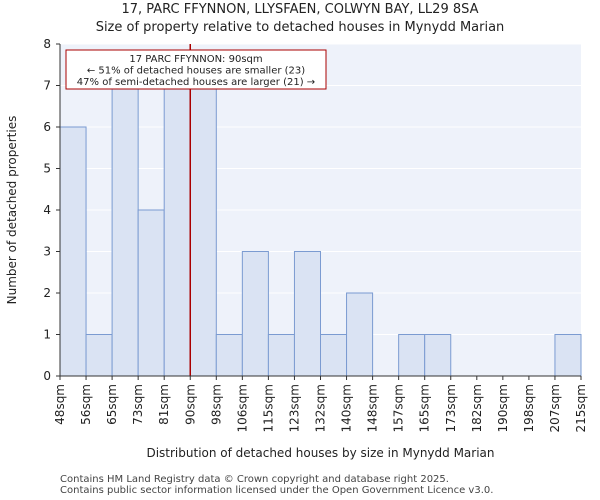  What do you see at coordinates (86, 404) in the screenshot?
I see `x-tick-label: 56sqm` at bounding box center [86, 404].